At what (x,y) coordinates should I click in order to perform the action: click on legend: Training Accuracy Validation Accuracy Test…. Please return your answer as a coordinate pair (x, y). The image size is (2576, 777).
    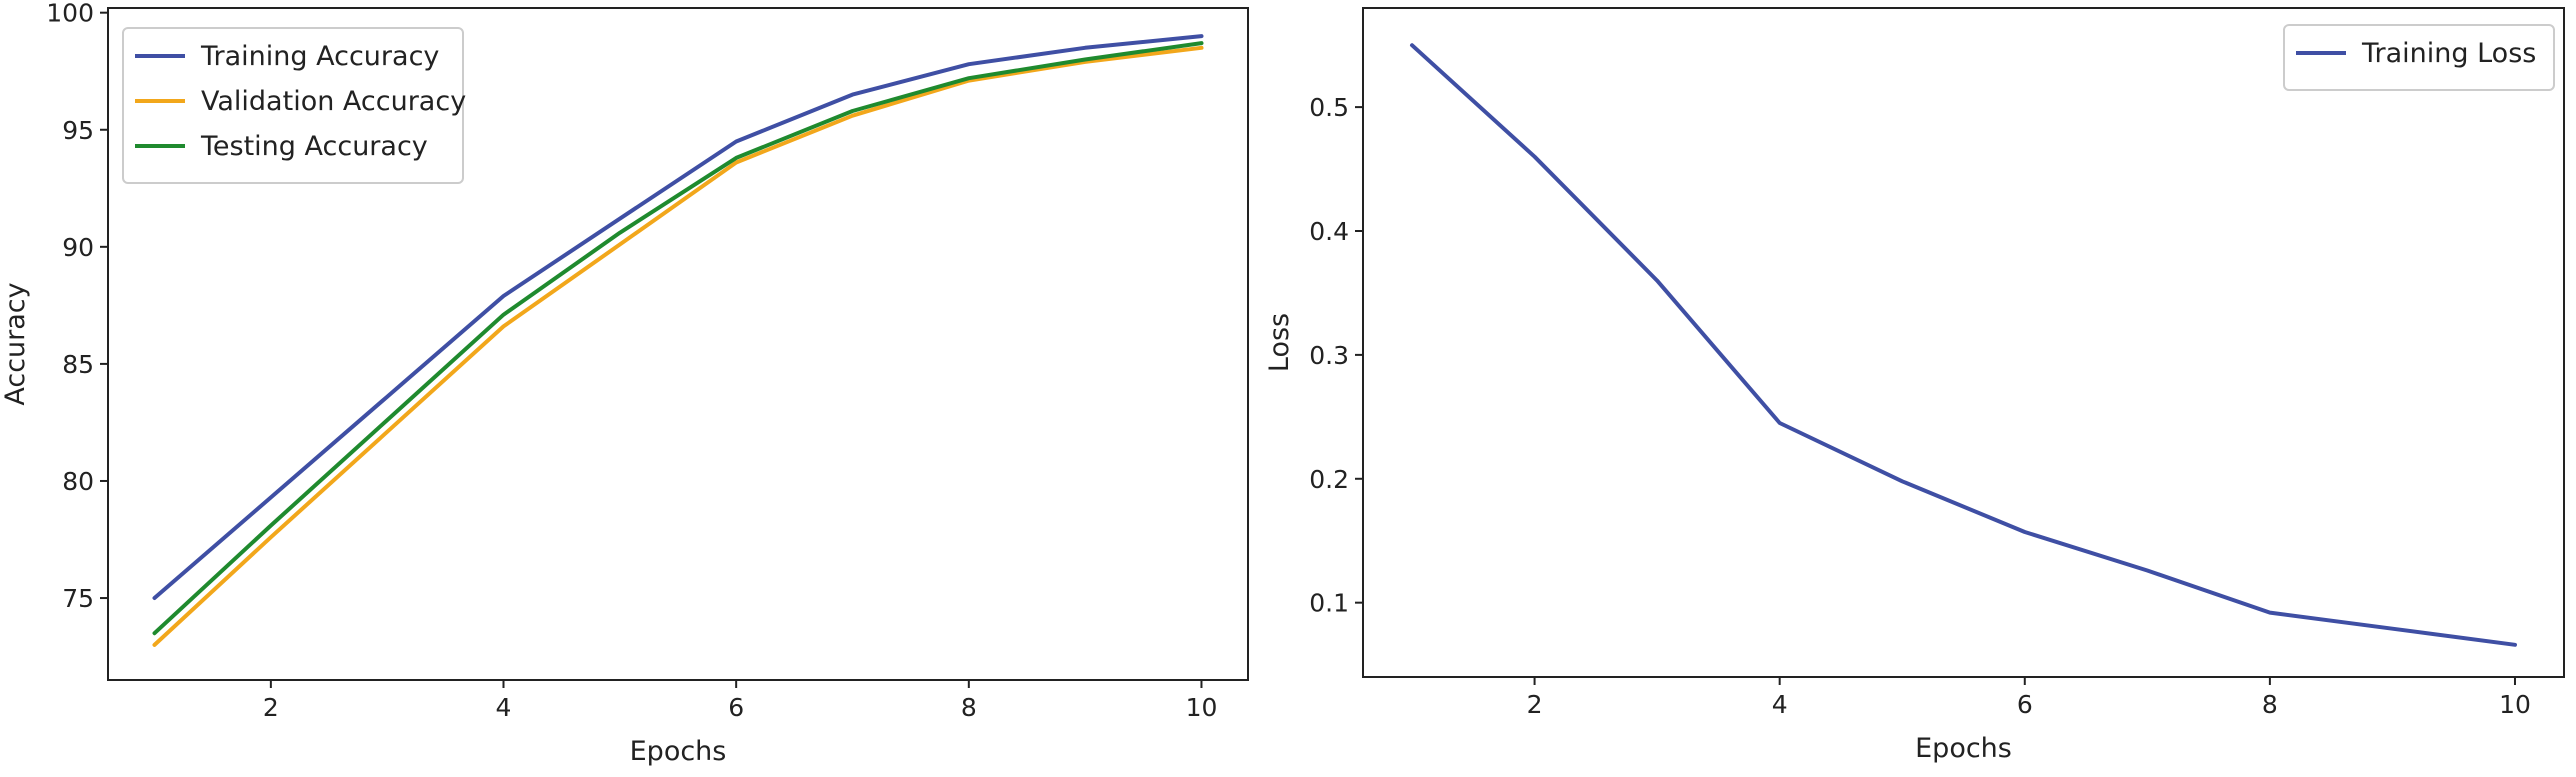
    Looking at the image, I should click on (294, 105).